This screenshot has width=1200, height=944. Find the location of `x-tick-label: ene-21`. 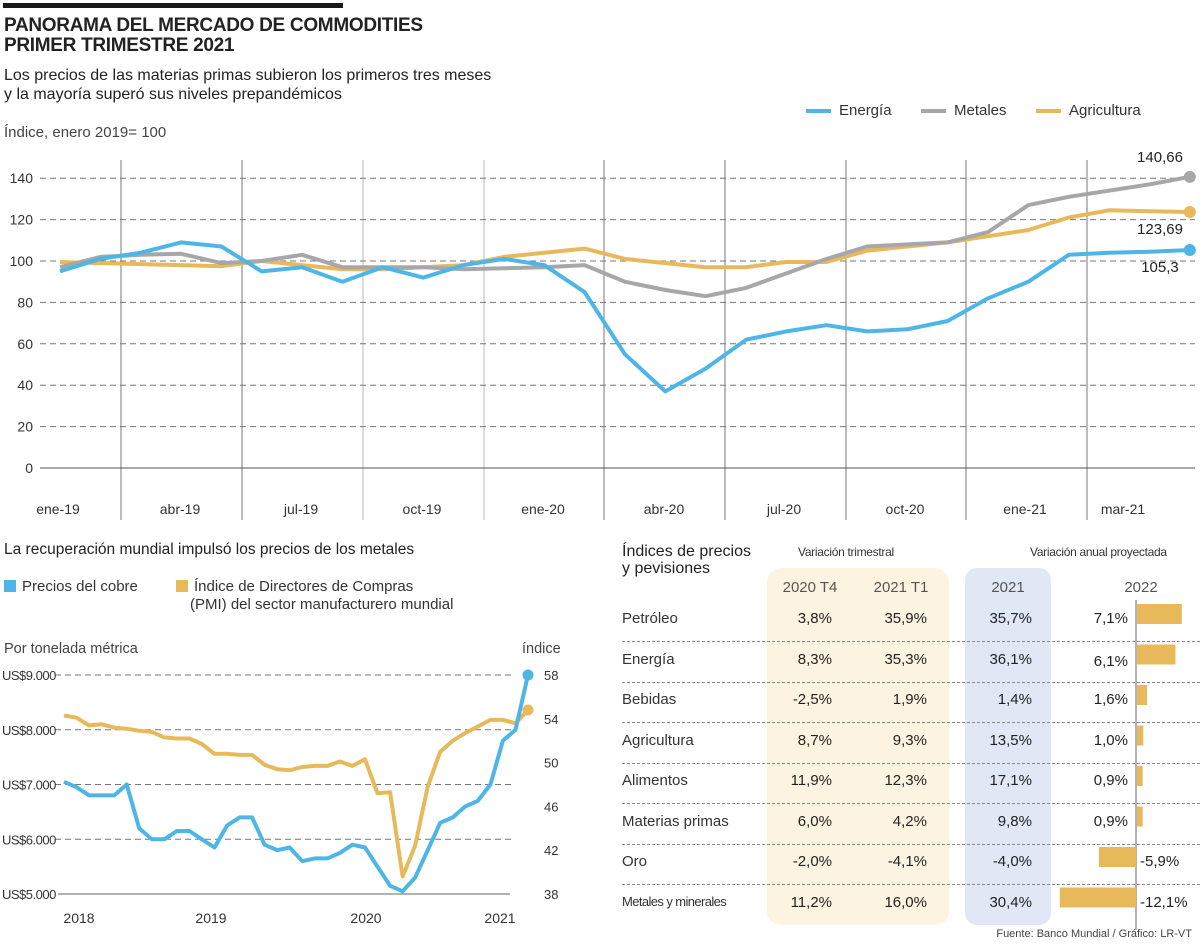

x-tick-label: ene-21 is located at coordinates (1025, 509).